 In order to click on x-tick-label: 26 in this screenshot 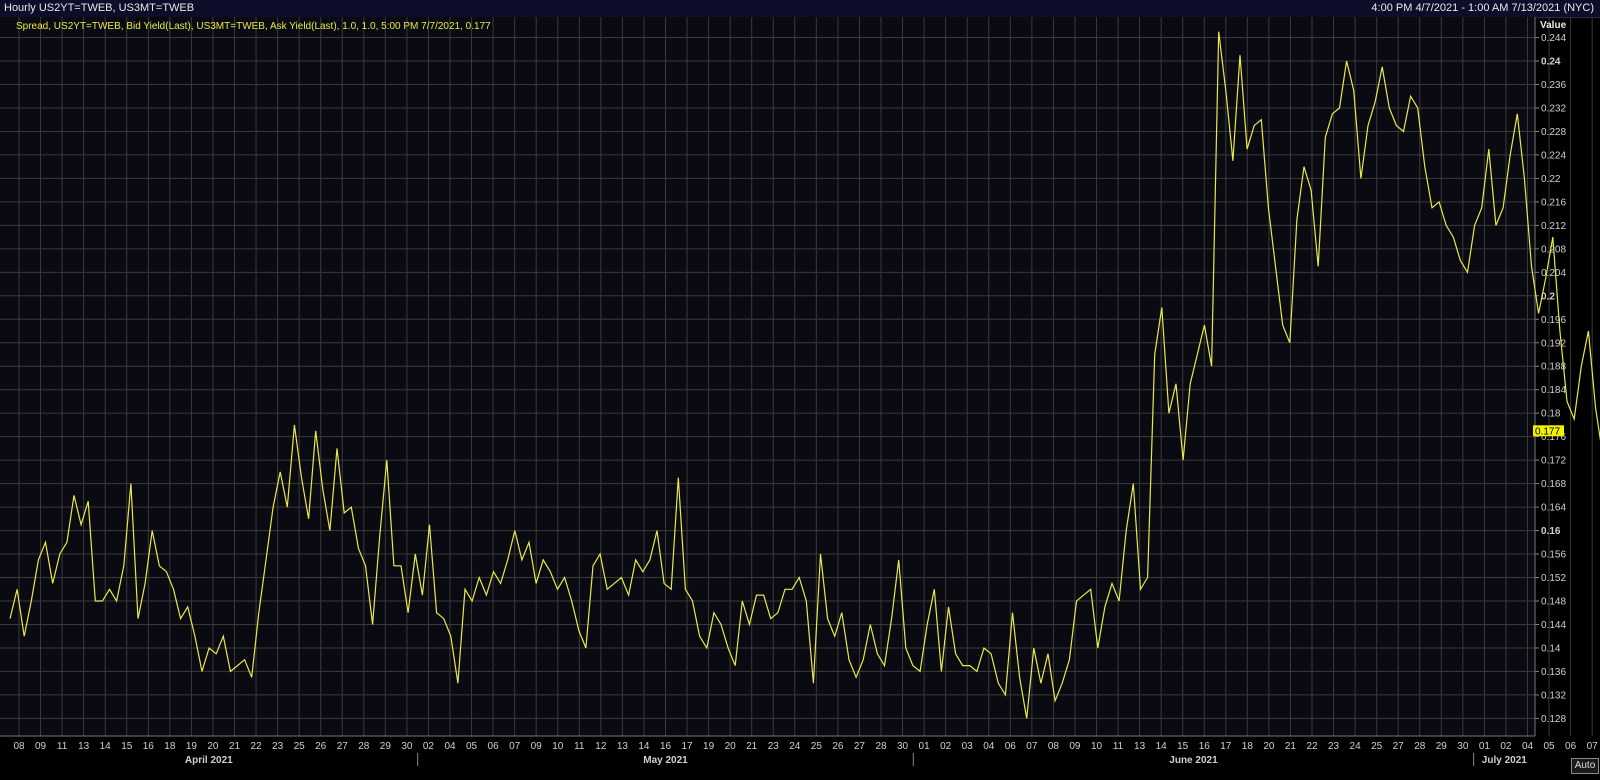, I will do `click(321, 746)`.